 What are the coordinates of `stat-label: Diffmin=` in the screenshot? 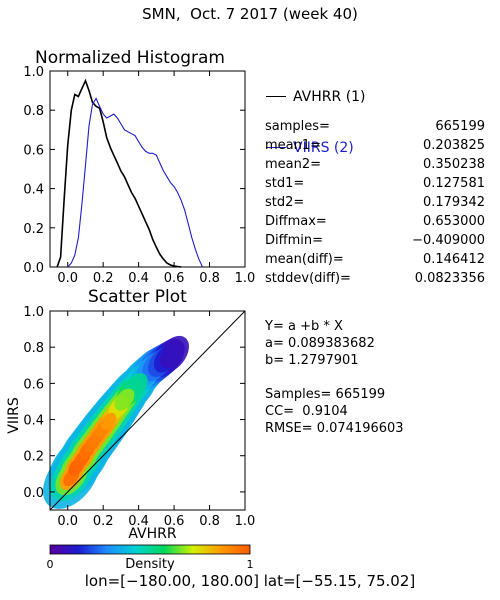 It's located at (294, 240).